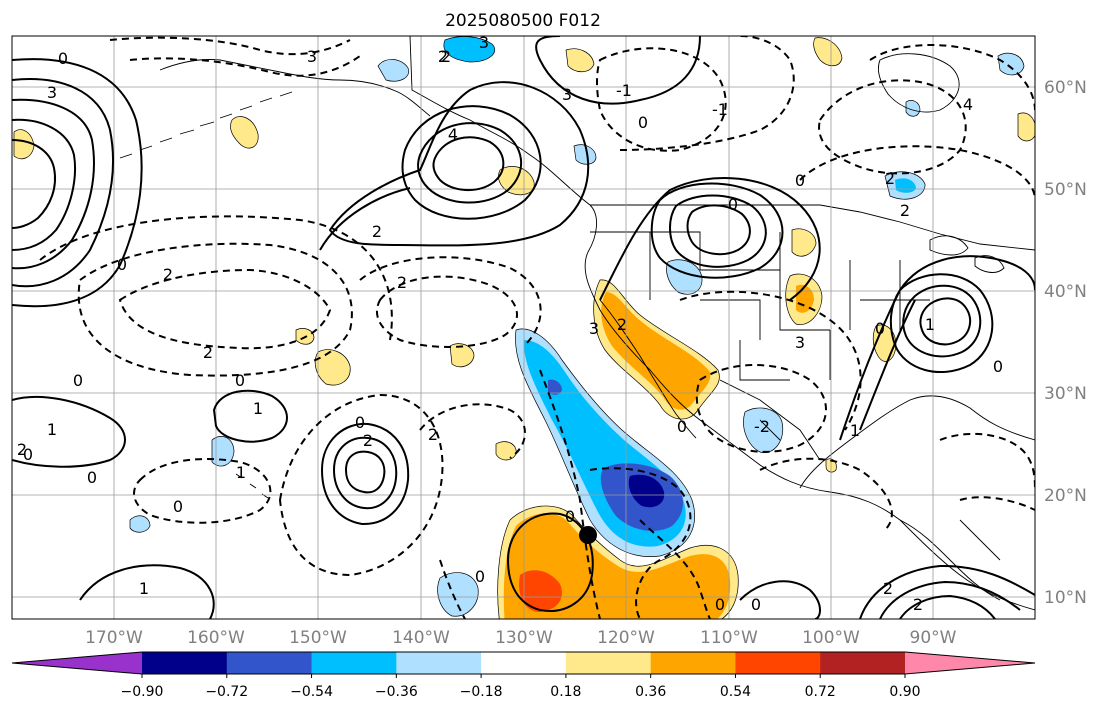 The width and height of the screenshot is (1105, 712). I want to click on colorbar-tick-label: −0.90, so click(142, 692).